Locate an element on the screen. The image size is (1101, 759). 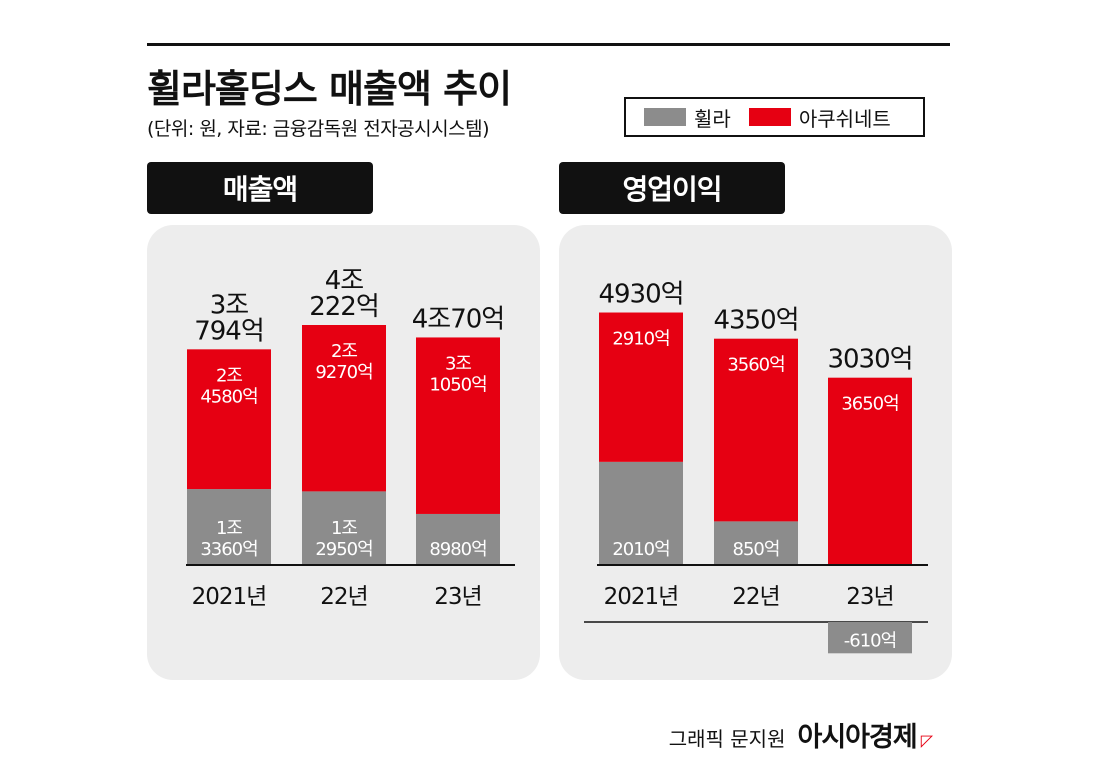
profit-label-fila-1: 850억 is located at coordinates (756, 549).